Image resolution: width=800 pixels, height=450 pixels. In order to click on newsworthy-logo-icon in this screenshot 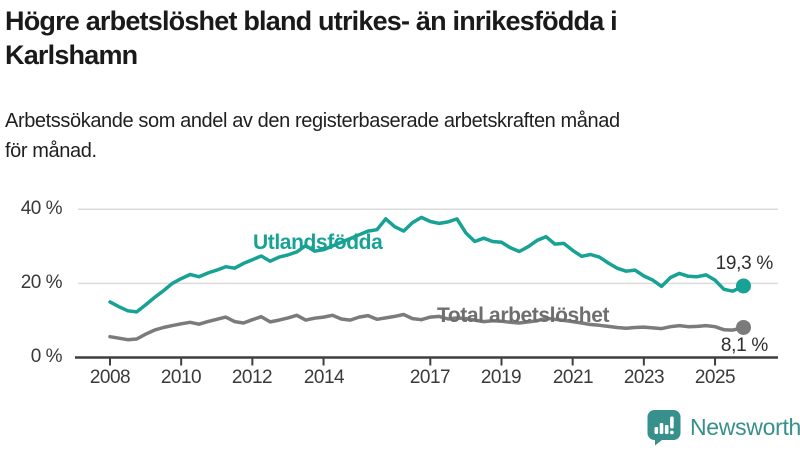, I will do `click(664, 428)`.